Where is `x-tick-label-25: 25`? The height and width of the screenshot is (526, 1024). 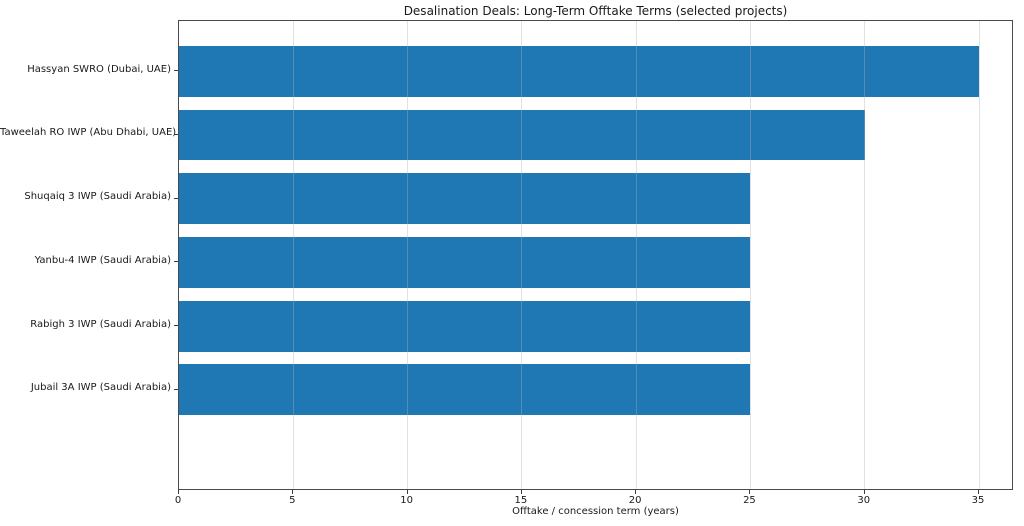 x-tick-label-25: 25 is located at coordinates (749, 500).